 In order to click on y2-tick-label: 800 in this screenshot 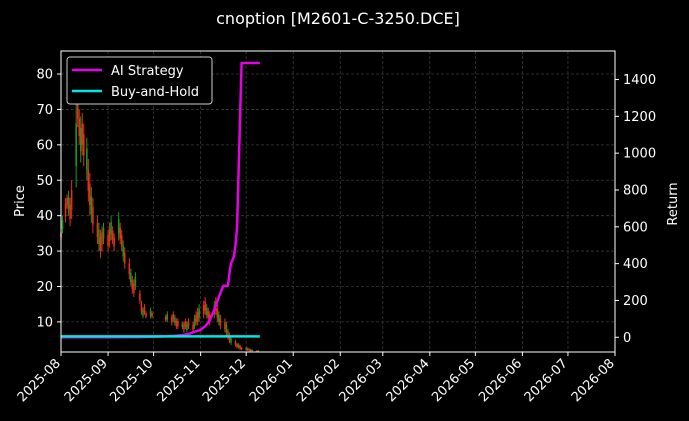, I will do `click(635, 190)`.